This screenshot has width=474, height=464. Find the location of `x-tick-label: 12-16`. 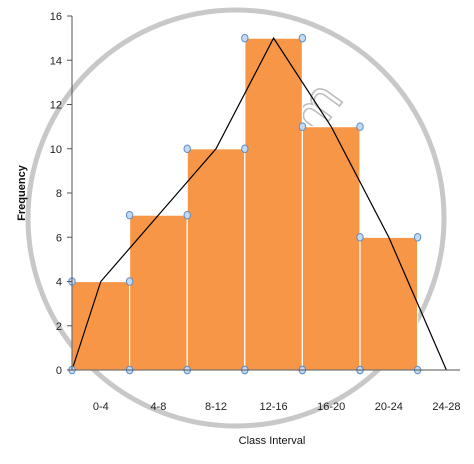

x-tick-label: 12-16 is located at coordinates (274, 407).